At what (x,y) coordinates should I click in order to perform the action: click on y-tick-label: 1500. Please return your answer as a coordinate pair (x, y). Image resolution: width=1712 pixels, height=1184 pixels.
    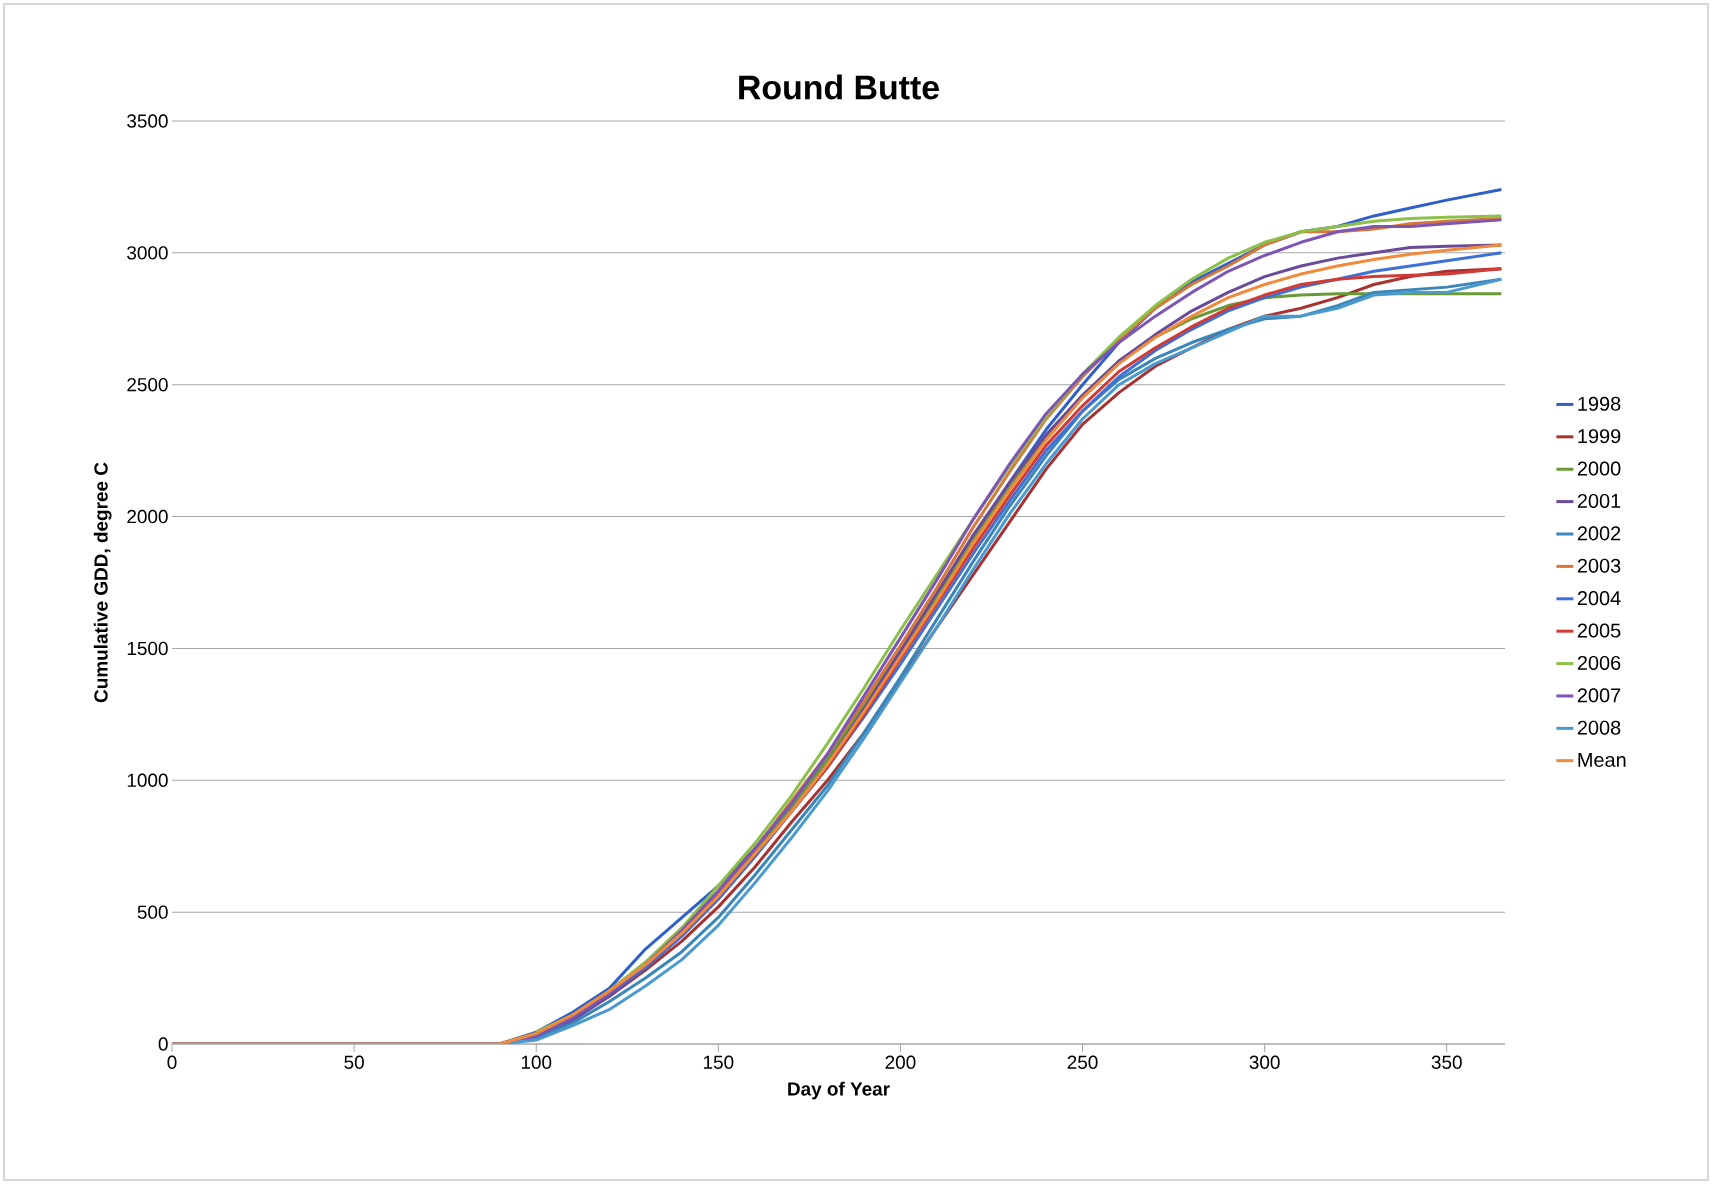
    Looking at the image, I should click on (147, 648).